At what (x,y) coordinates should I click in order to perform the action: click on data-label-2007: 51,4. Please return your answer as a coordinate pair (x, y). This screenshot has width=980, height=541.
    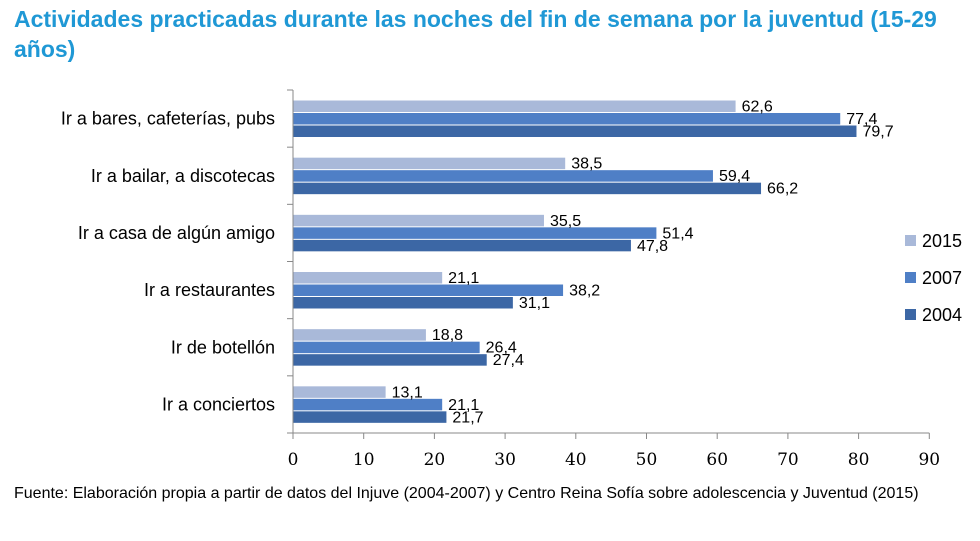
    Looking at the image, I should click on (677, 233).